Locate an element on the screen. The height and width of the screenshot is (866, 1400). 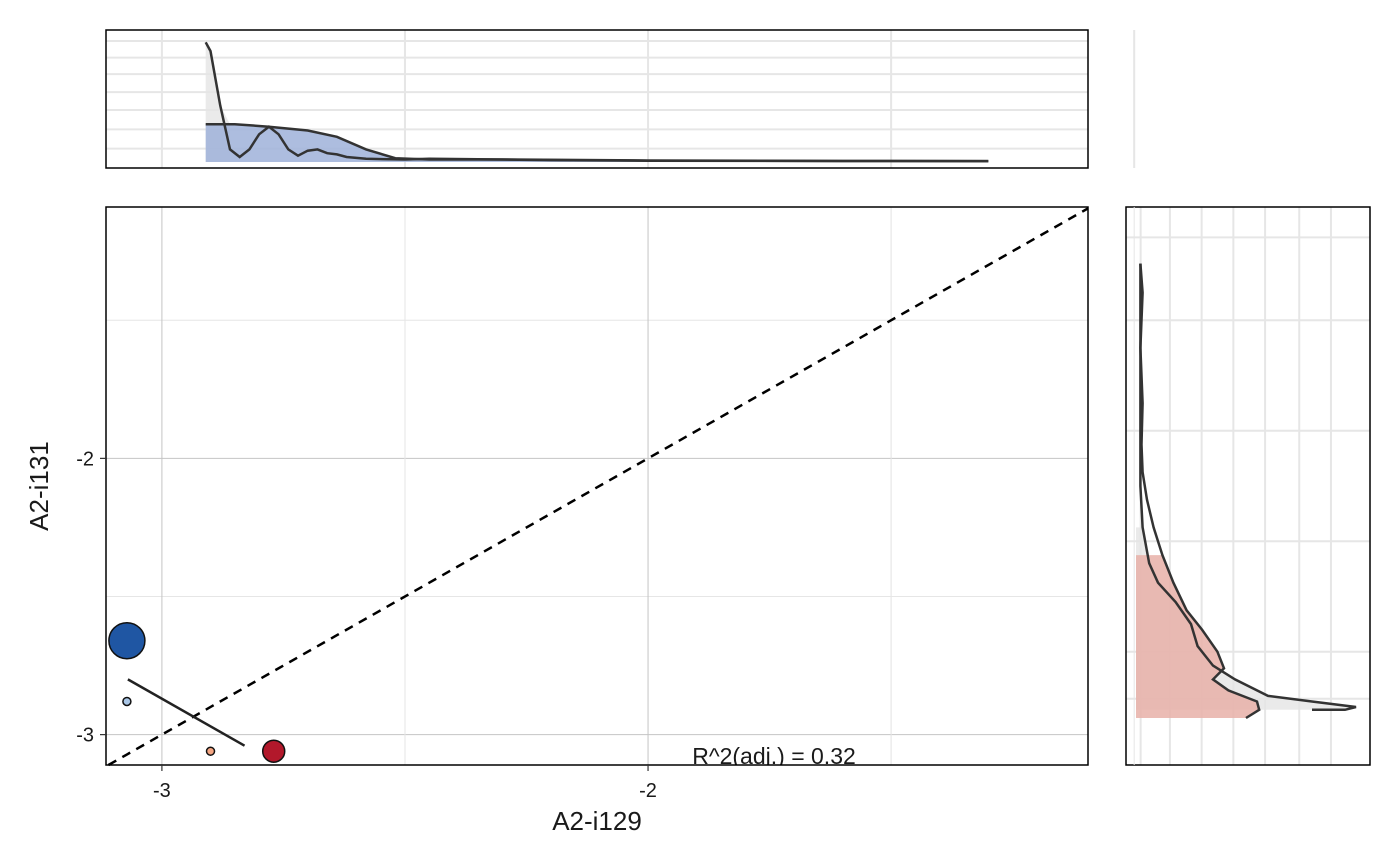
data-points is located at coordinates (197, 692).